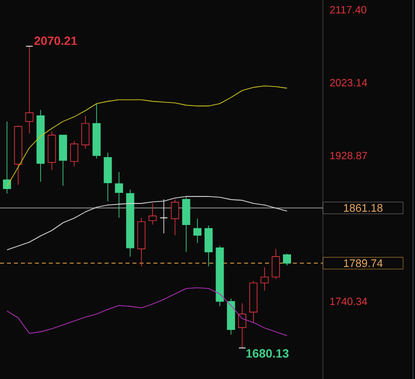 The width and height of the screenshot is (415, 379). What do you see at coordinates (348, 10) in the screenshot?
I see `y-tick-label: 2117.40` at bounding box center [348, 10].